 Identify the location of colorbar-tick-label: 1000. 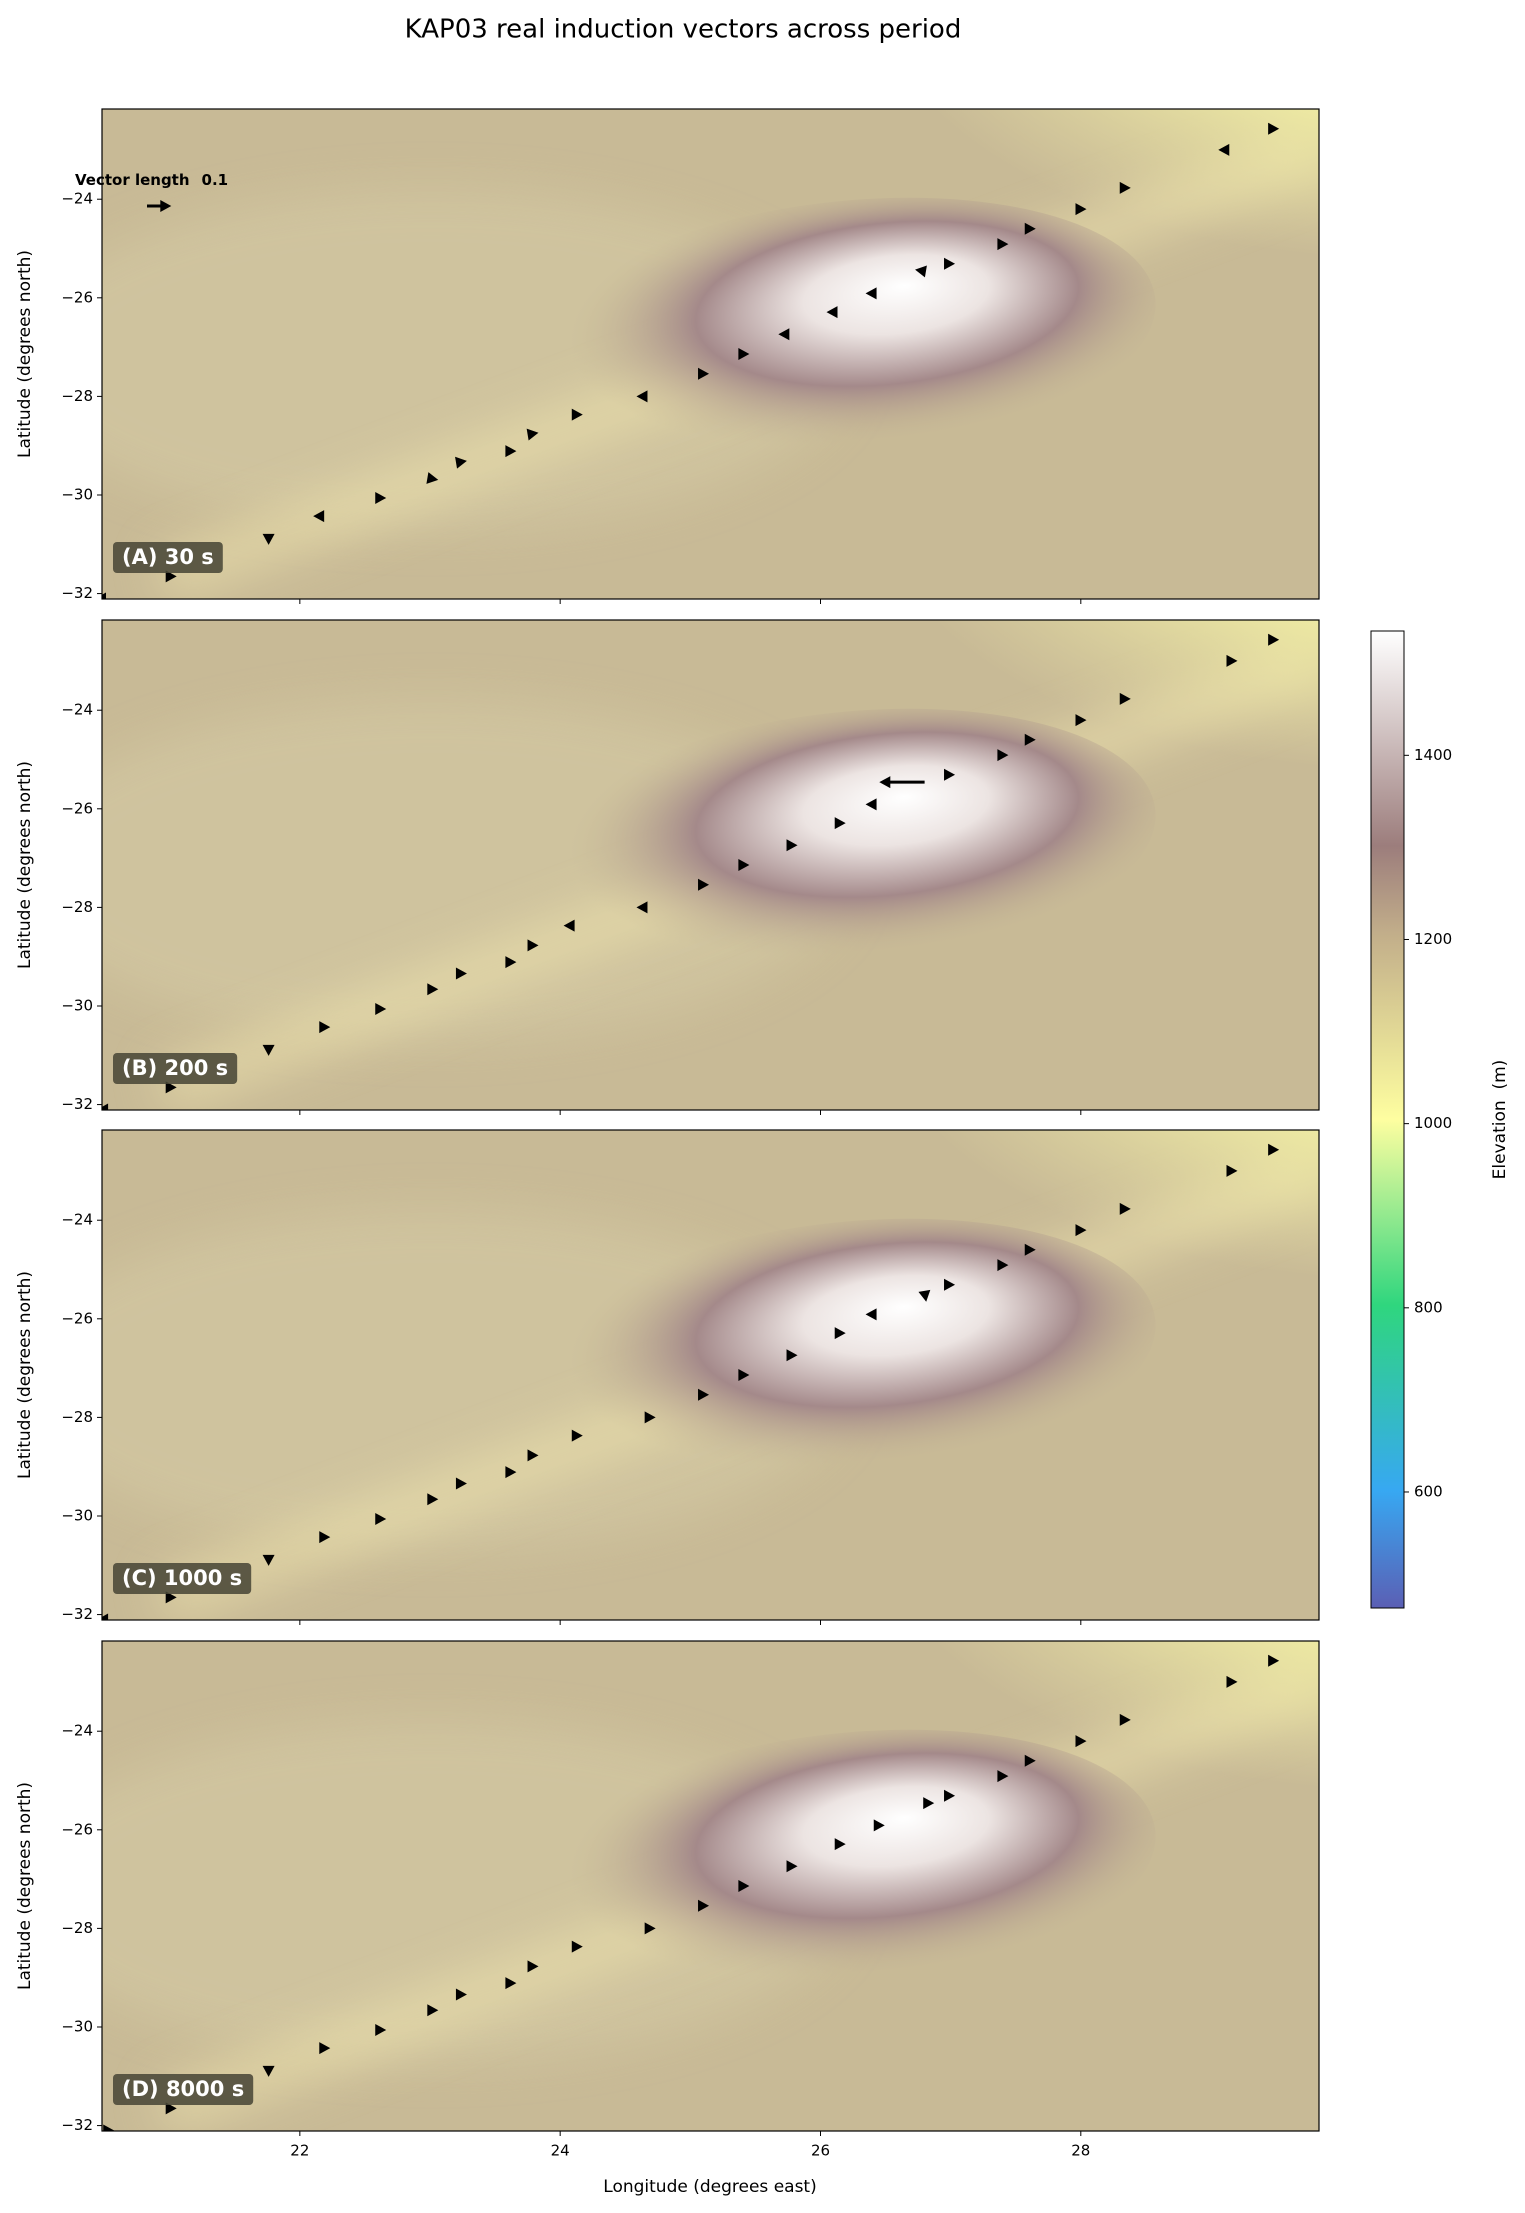
(1433, 1123).